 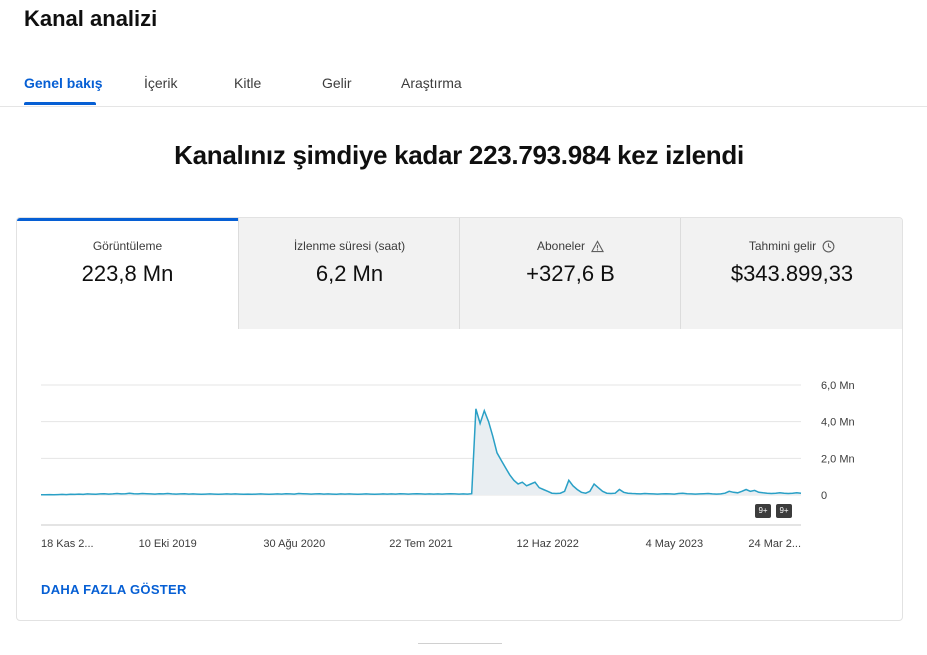 I want to click on x-tick-label: 30 Ağu 2020, so click(x=294, y=544).